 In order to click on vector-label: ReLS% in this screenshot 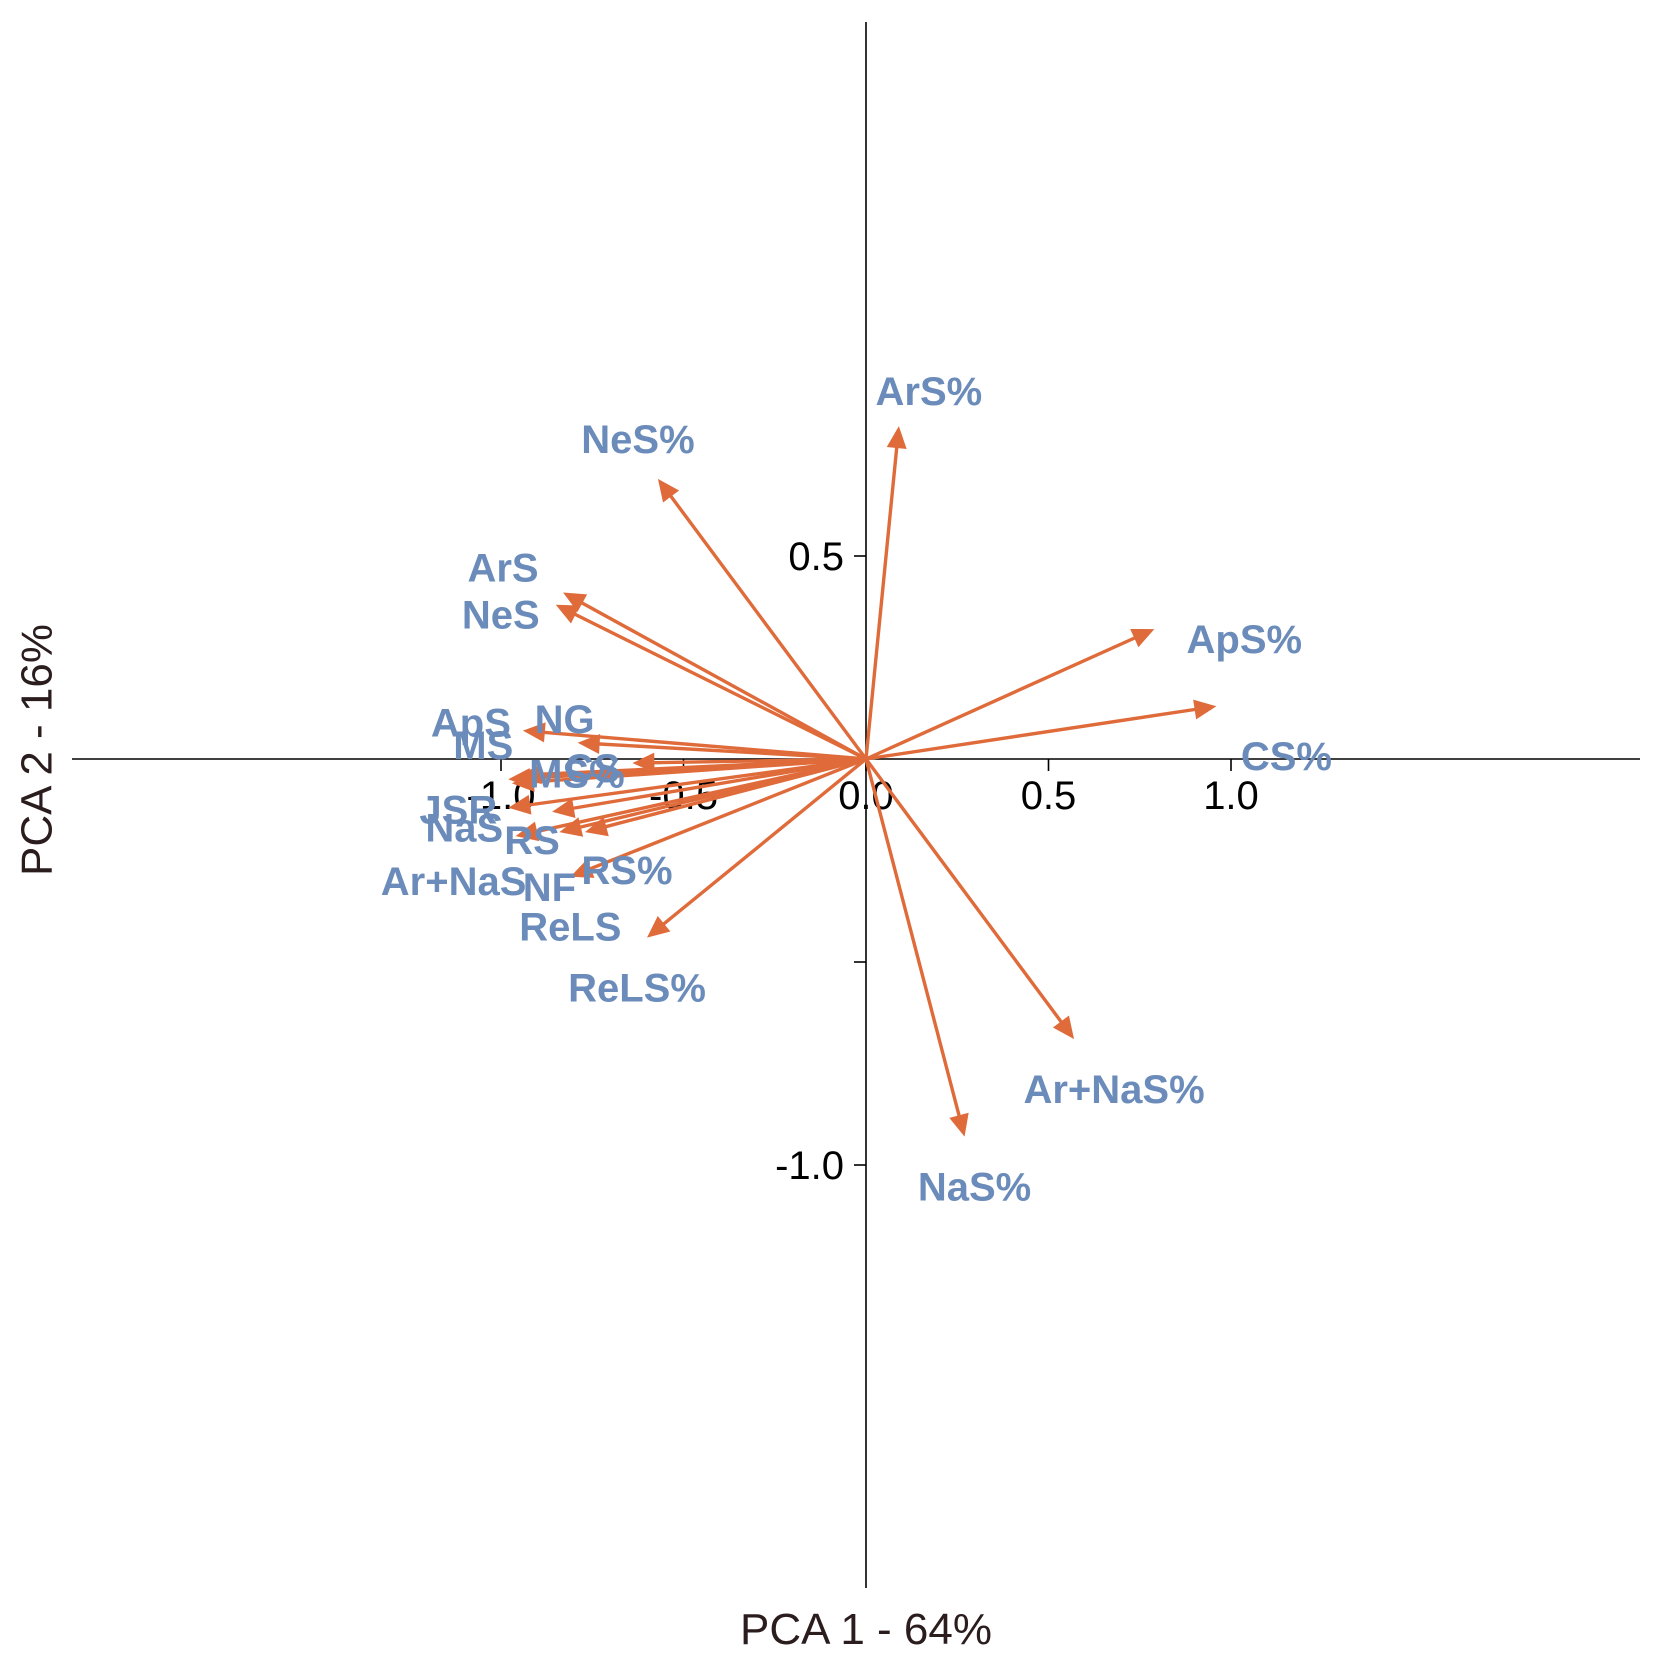, I will do `click(637, 989)`.